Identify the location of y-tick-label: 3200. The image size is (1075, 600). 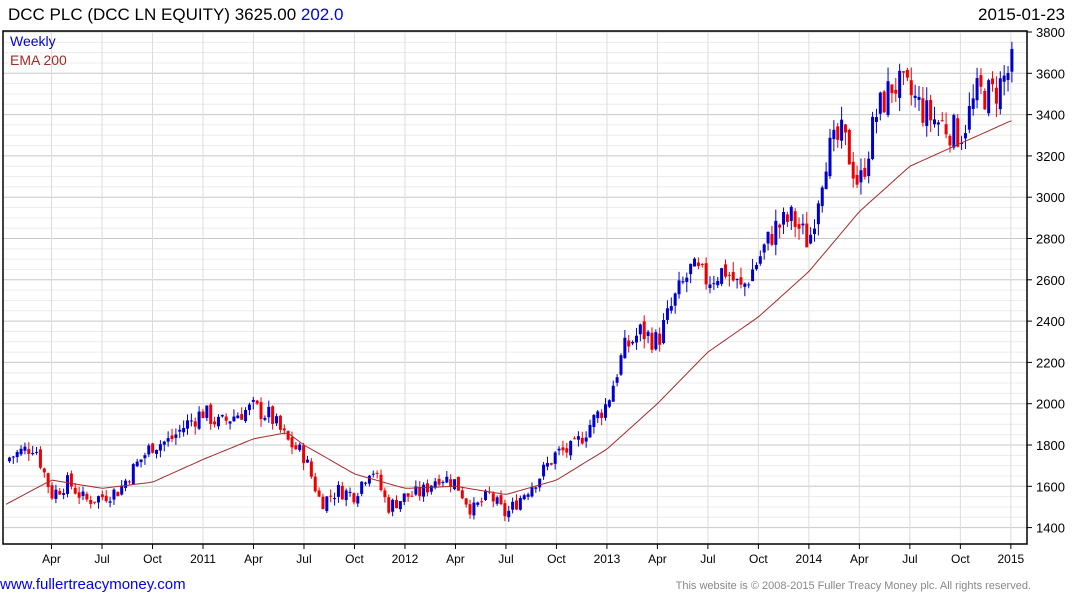
(1050, 156).